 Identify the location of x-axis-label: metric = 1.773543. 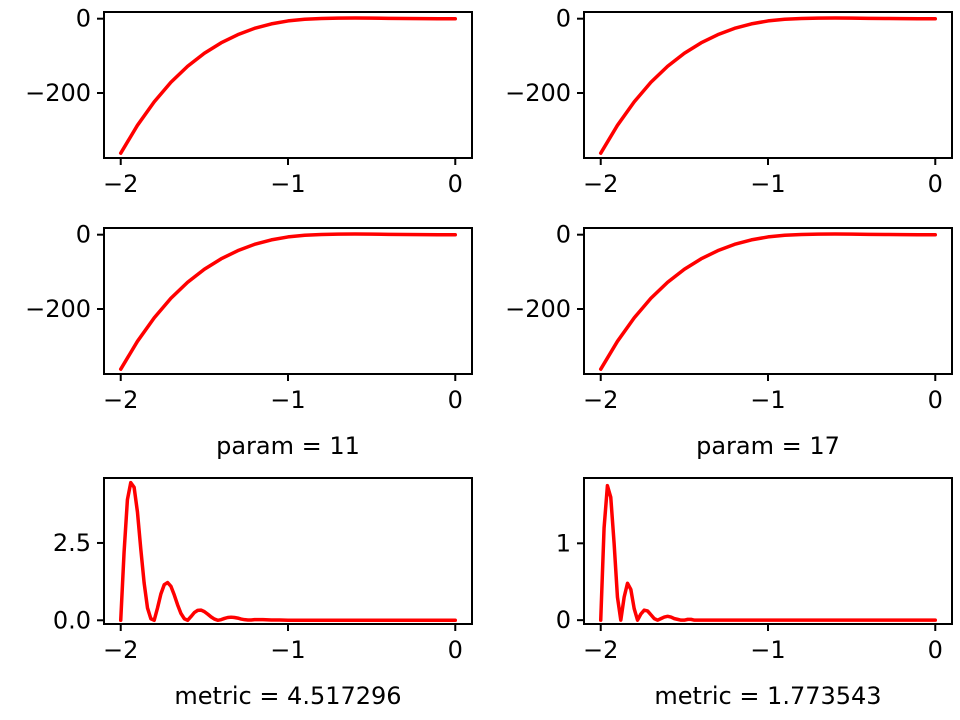
(767, 696).